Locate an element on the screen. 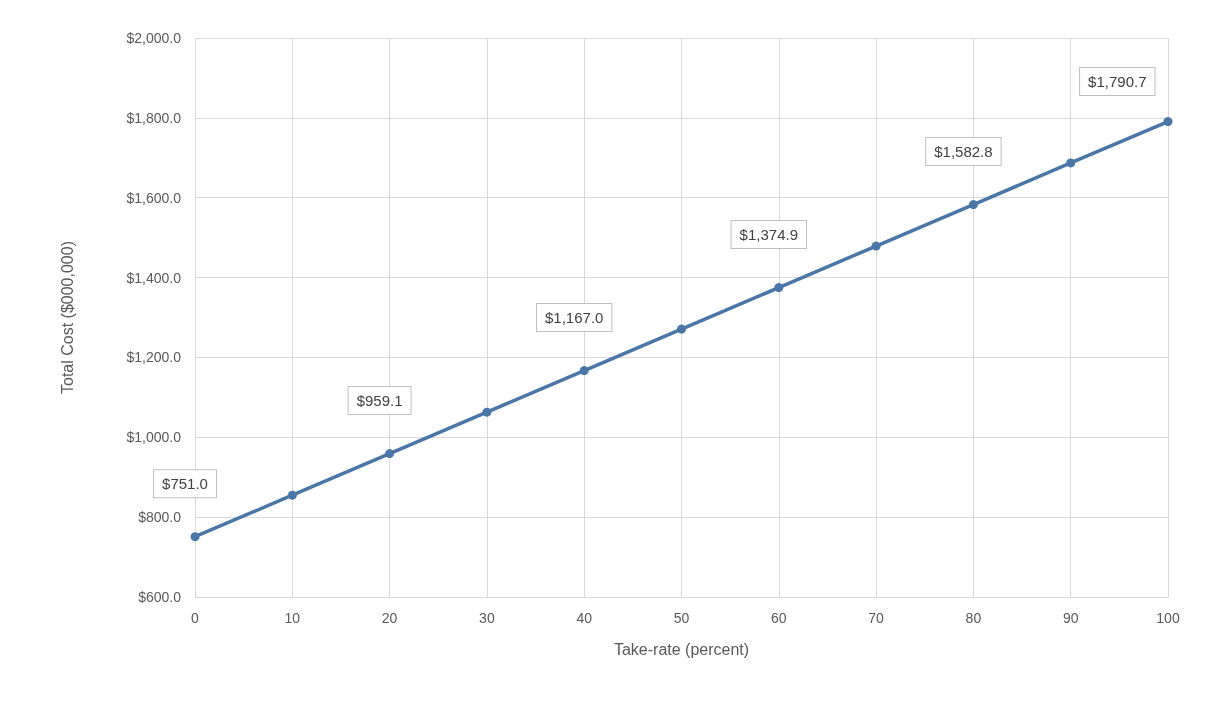  x-axis-title: Take-rate (percent) is located at coordinates (681, 649).